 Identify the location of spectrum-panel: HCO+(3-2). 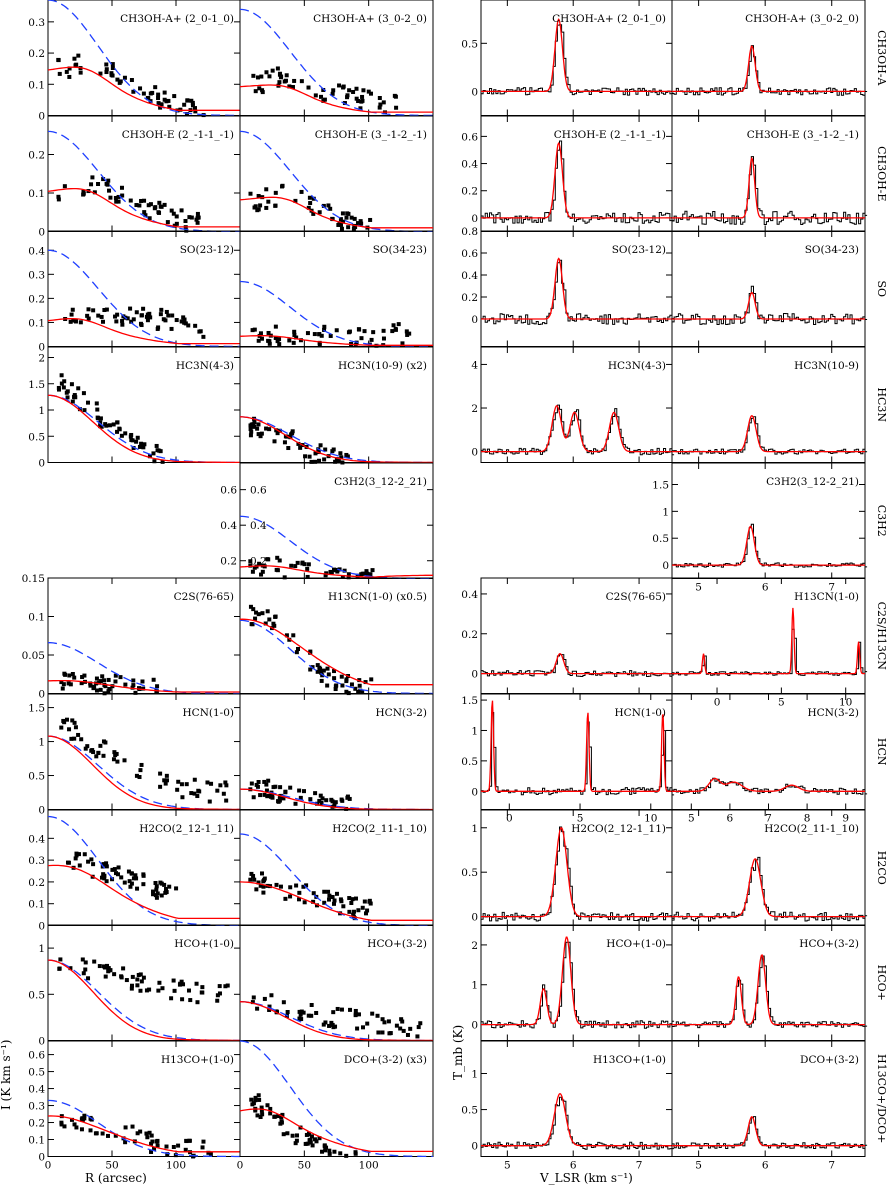
(769, 982).